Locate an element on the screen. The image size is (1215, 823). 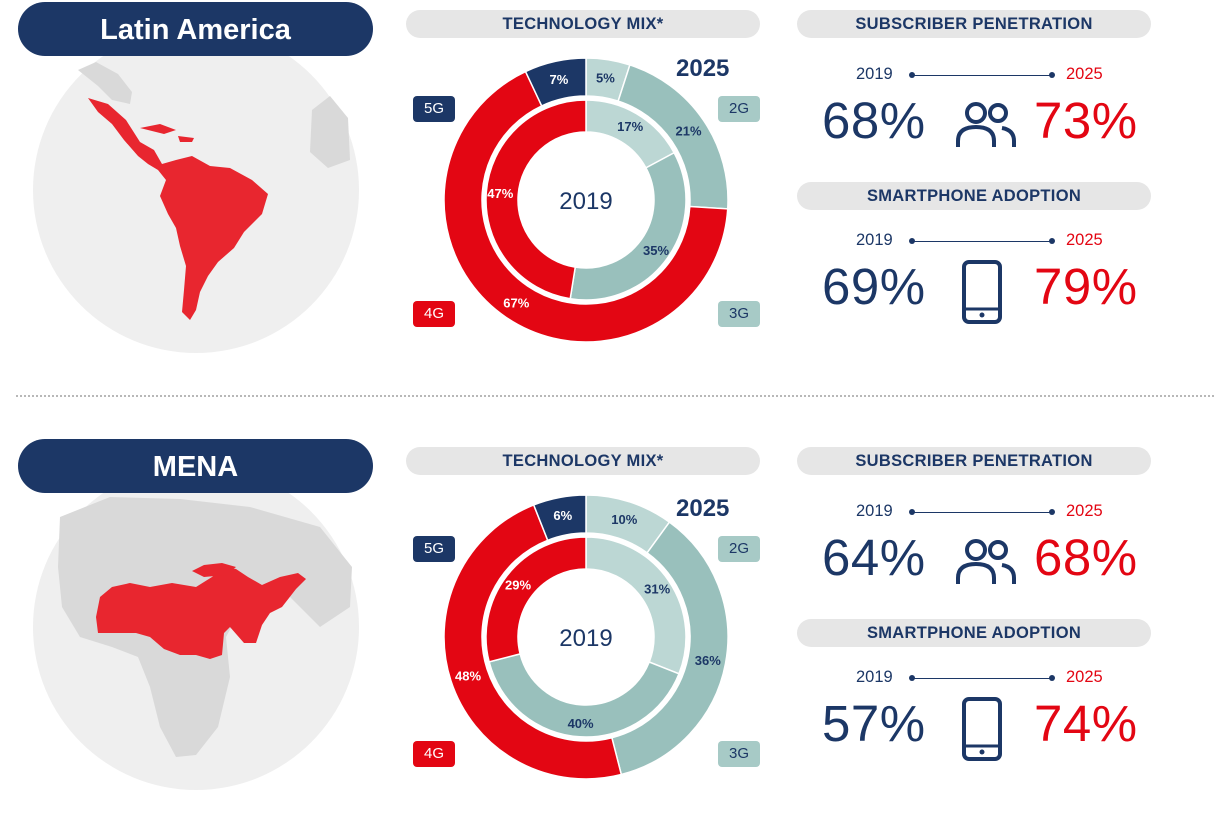
value-2019: 64% is located at coordinates (874, 557).